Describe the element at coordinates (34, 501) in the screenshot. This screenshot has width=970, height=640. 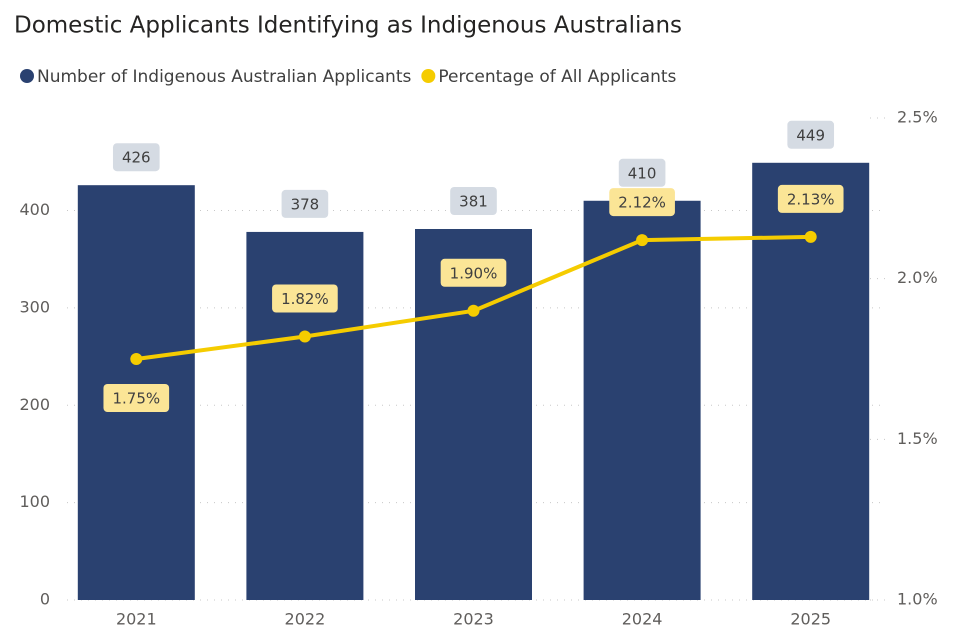
I see `y-tick-label: 100` at that location.